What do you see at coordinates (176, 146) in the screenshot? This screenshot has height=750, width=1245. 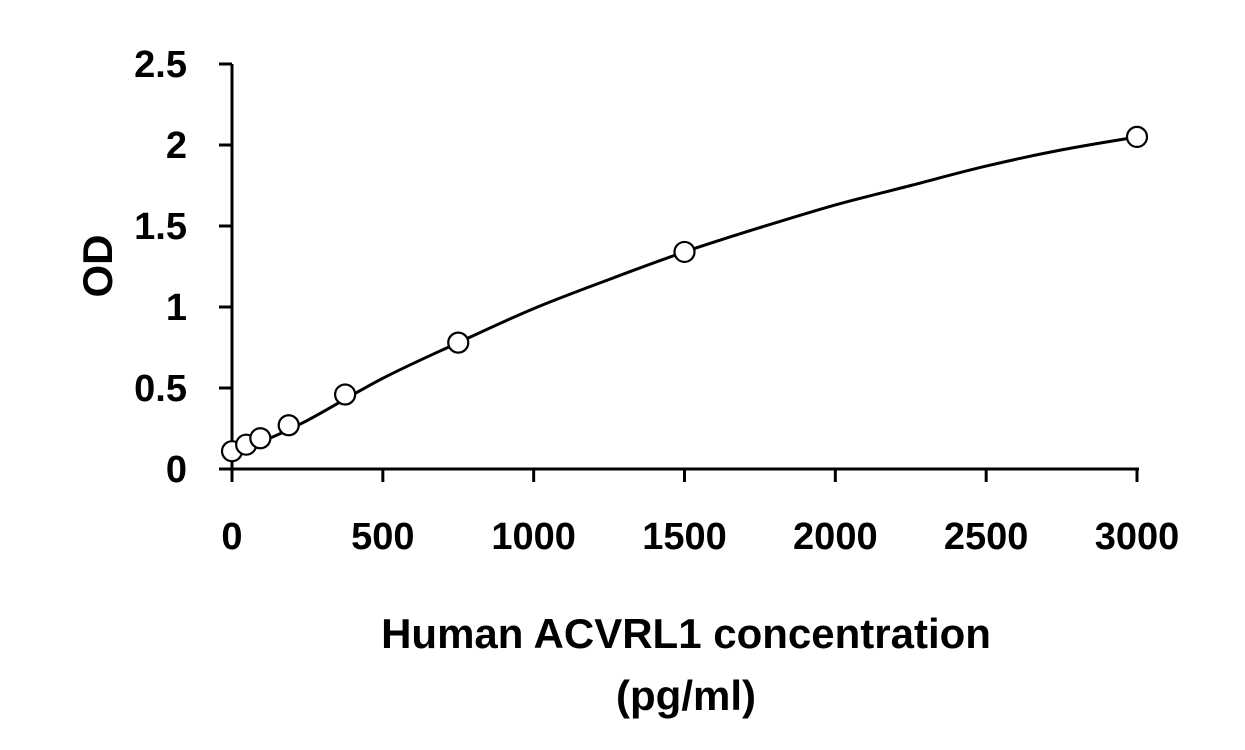 I see `y-tick-label: 2` at bounding box center [176, 146].